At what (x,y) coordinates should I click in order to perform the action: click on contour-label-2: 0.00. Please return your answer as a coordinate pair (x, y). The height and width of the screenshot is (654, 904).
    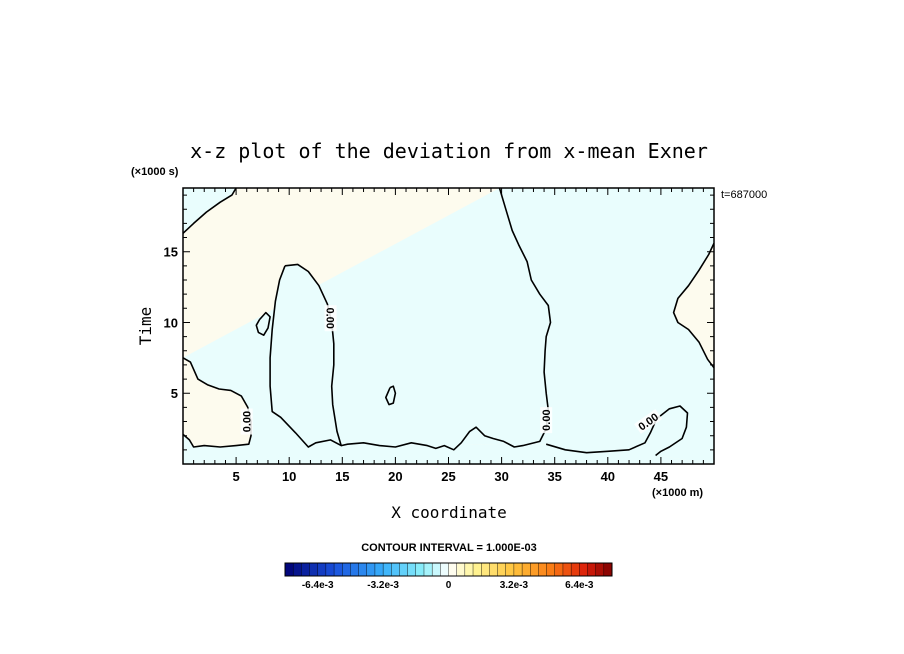
    Looking at the image, I should click on (547, 419).